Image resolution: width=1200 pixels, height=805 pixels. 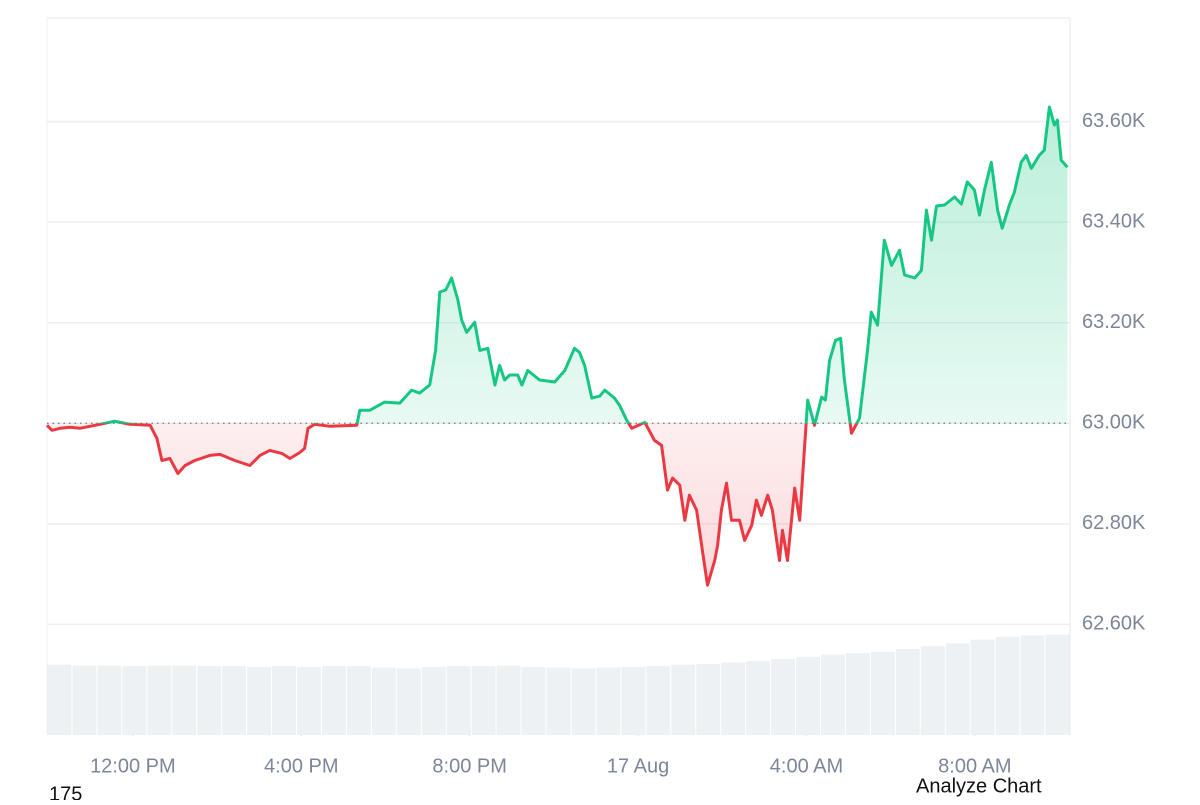 I want to click on x-tick-label: 8:00 PM, so click(x=469, y=766).